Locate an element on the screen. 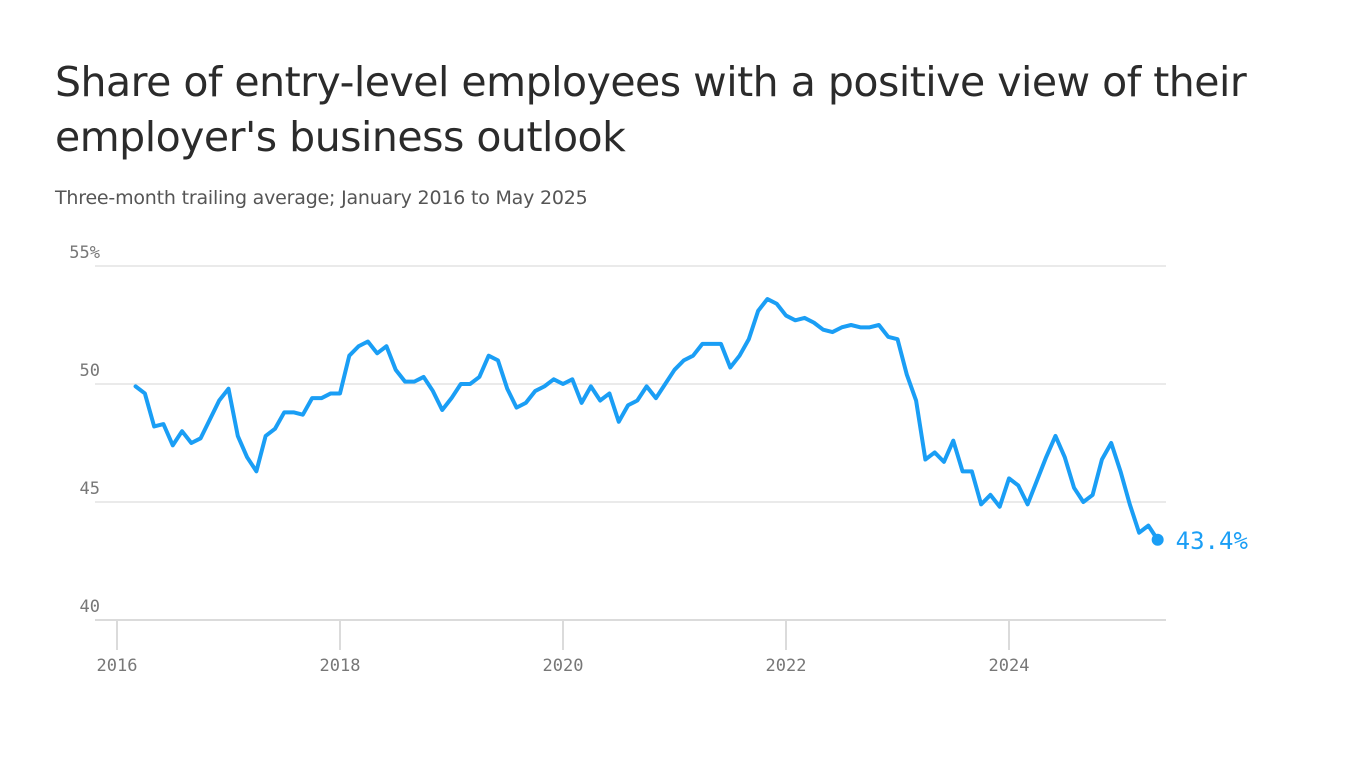 This screenshot has height=768, width=1366. y-tick-label: 40 is located at coordinates (90, 607).